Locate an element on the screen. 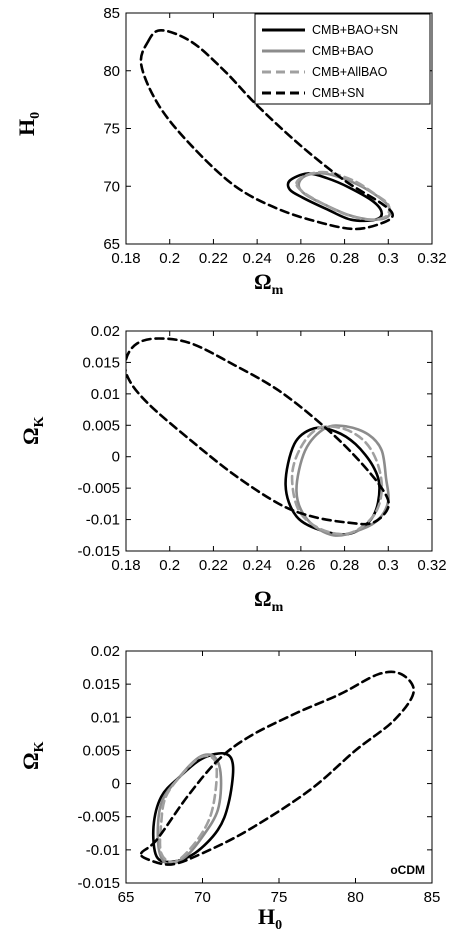  y-tick-label: 65 is located at coordinates (111, 244).